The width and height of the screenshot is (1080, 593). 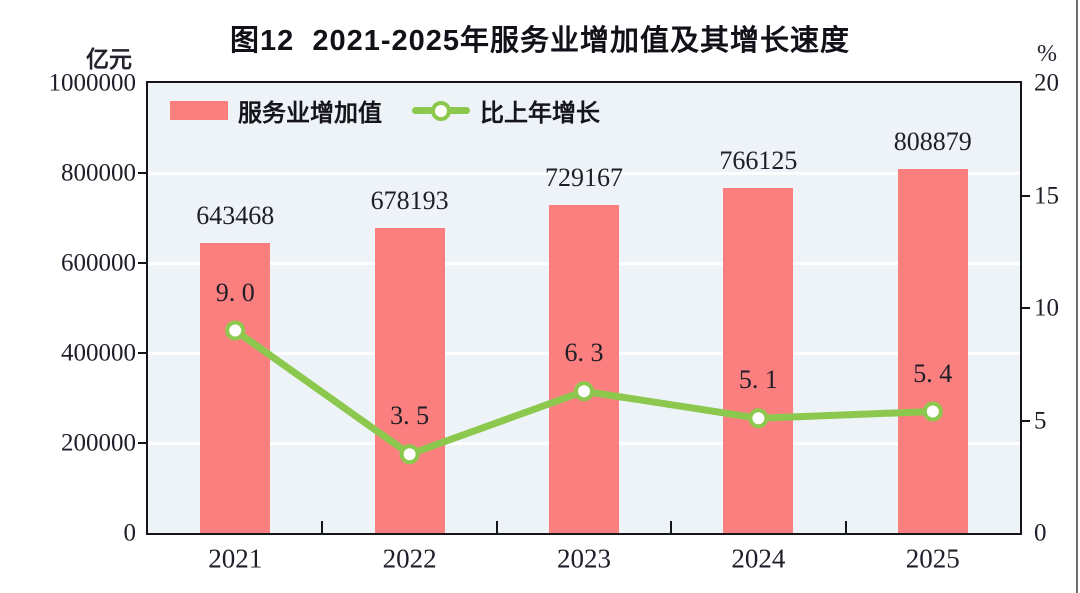 I want to click on line-marker-dot-icon, so click(x=441, y=110).